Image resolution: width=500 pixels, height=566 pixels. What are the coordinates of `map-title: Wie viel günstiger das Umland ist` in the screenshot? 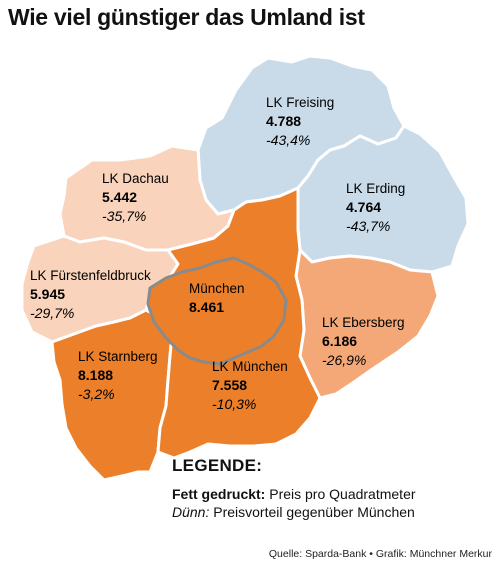 It's located at (186, 17).